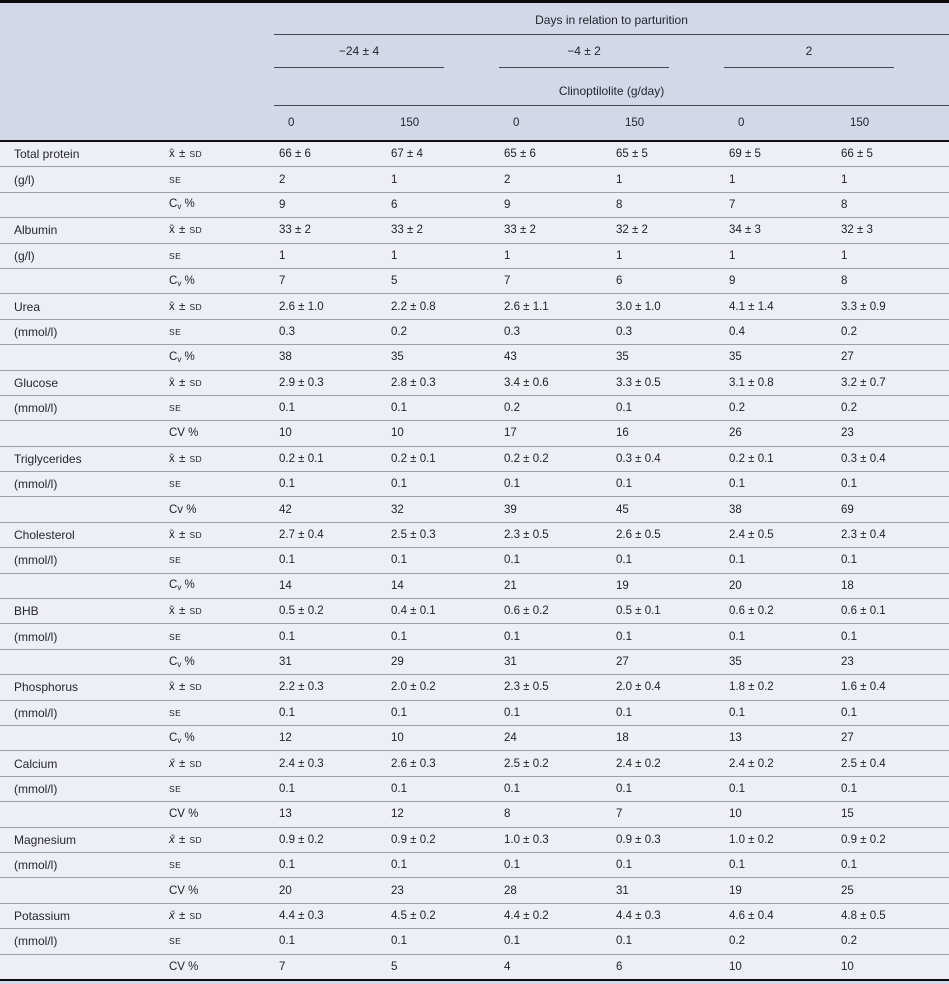  What do you see at coordinates (555, 814) in the screenshot?
I see `value-cell: 8` at bounding box center [555, 814].